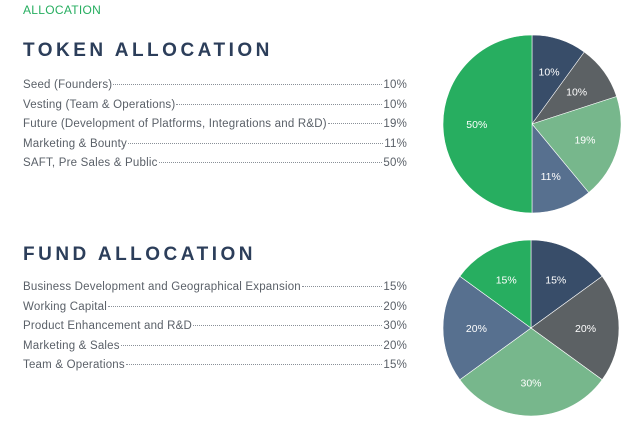  Describe the element at coordinates (506, 280) in the screenshot. I see `fund-slice-label-4: 15%` at that location.